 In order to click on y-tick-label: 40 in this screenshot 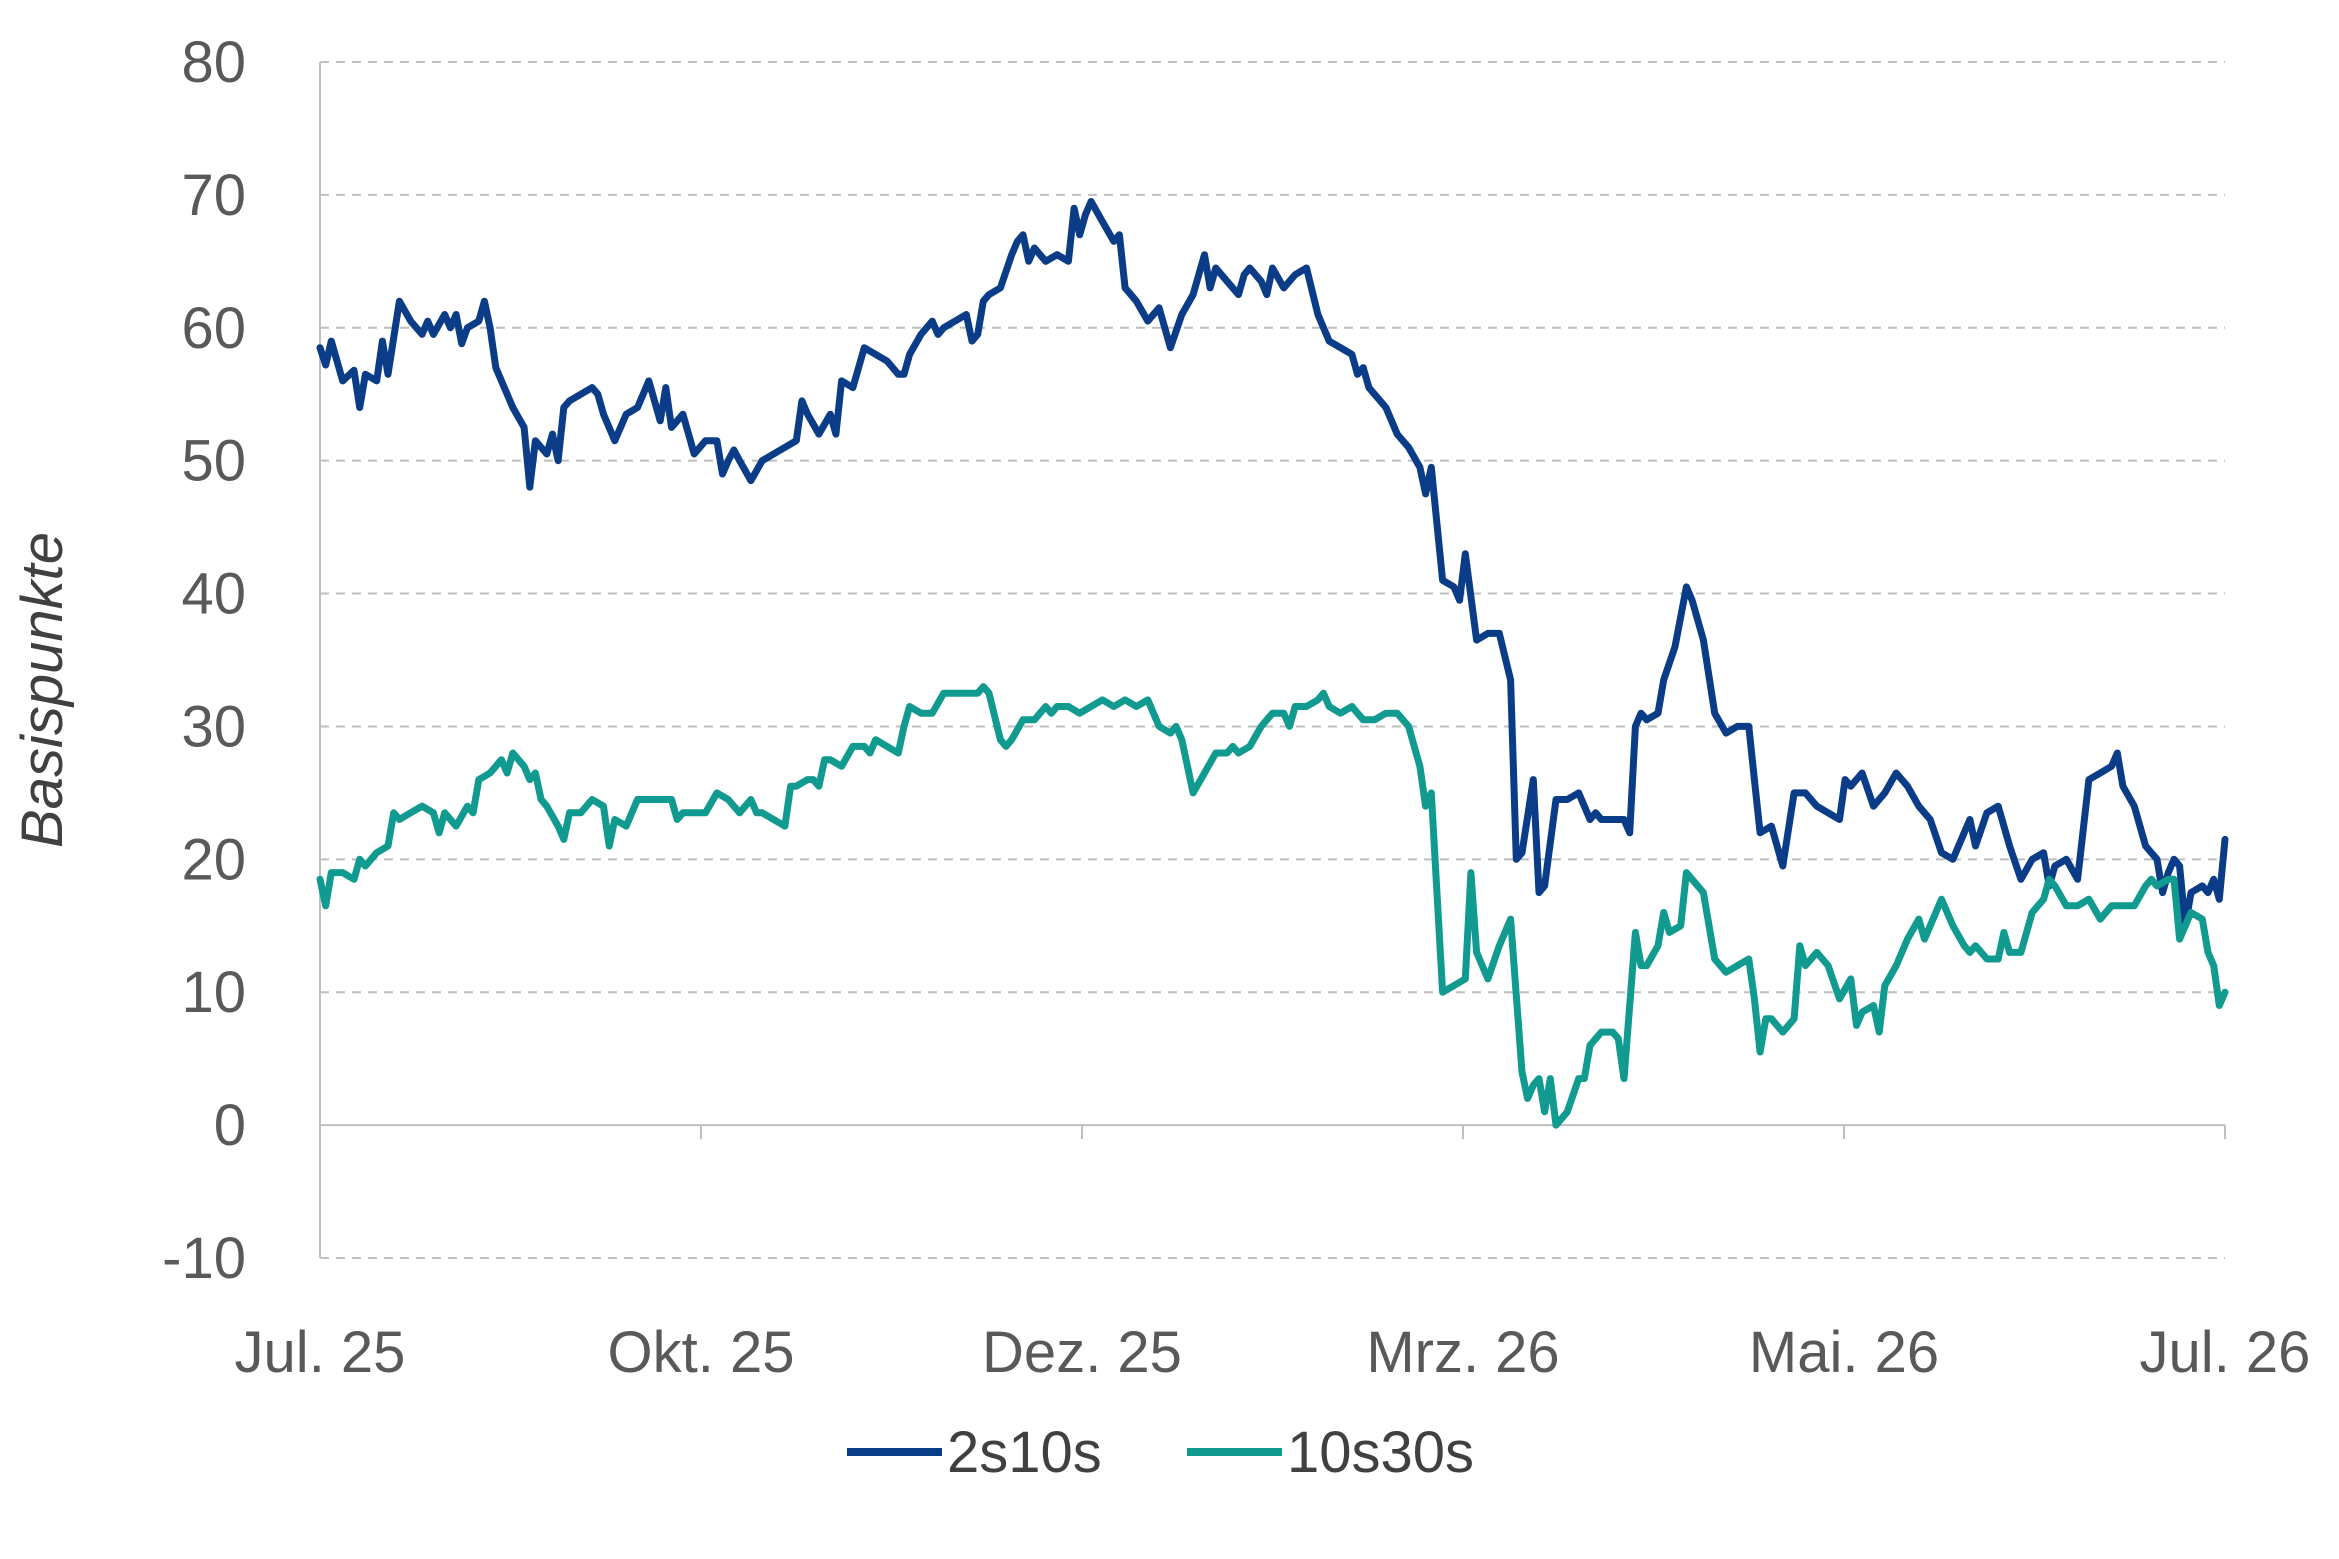, I will do `click(213, 594)`.